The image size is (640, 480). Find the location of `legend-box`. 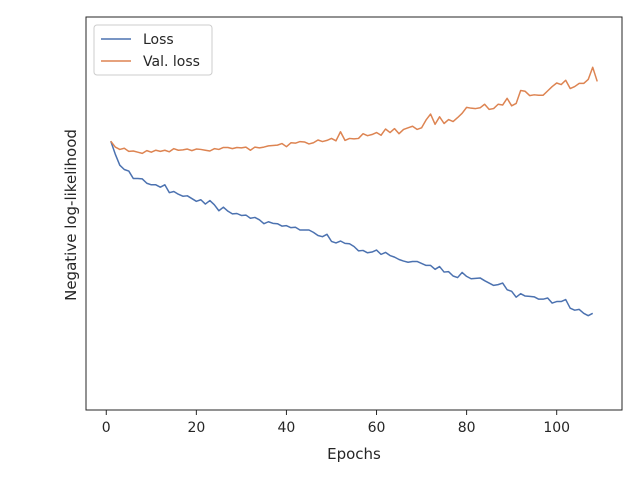

legend-box is located at coordinates (153, 50).